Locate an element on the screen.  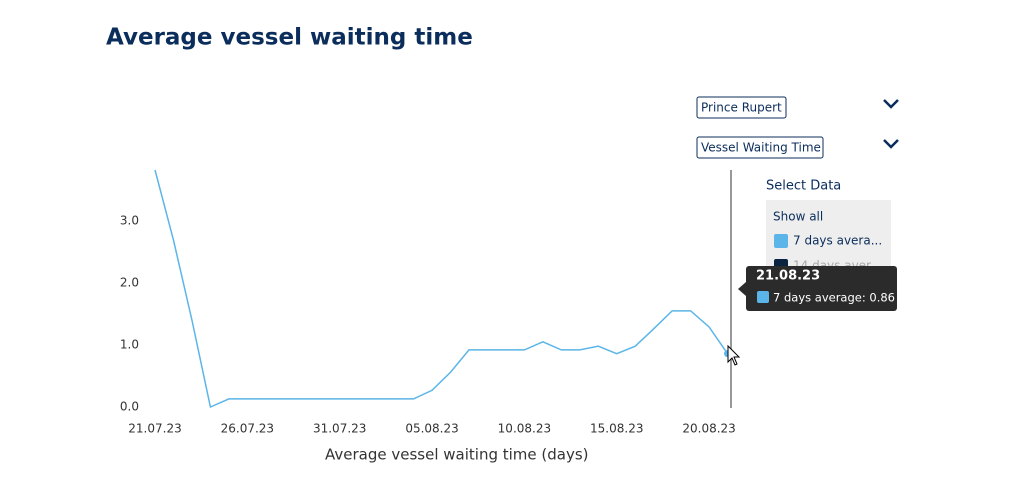
y-tick-label: 0.0 is located at coordinates (129, 407).